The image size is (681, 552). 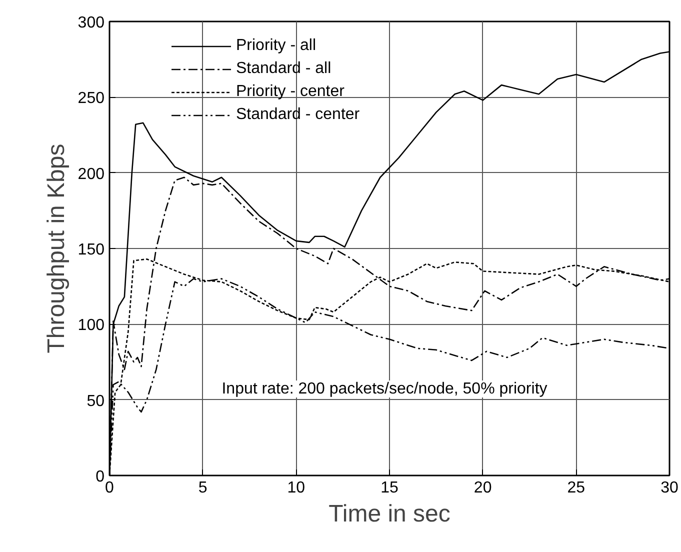 I want to click on y-tick-label: 200, so click(x=91, y=174).